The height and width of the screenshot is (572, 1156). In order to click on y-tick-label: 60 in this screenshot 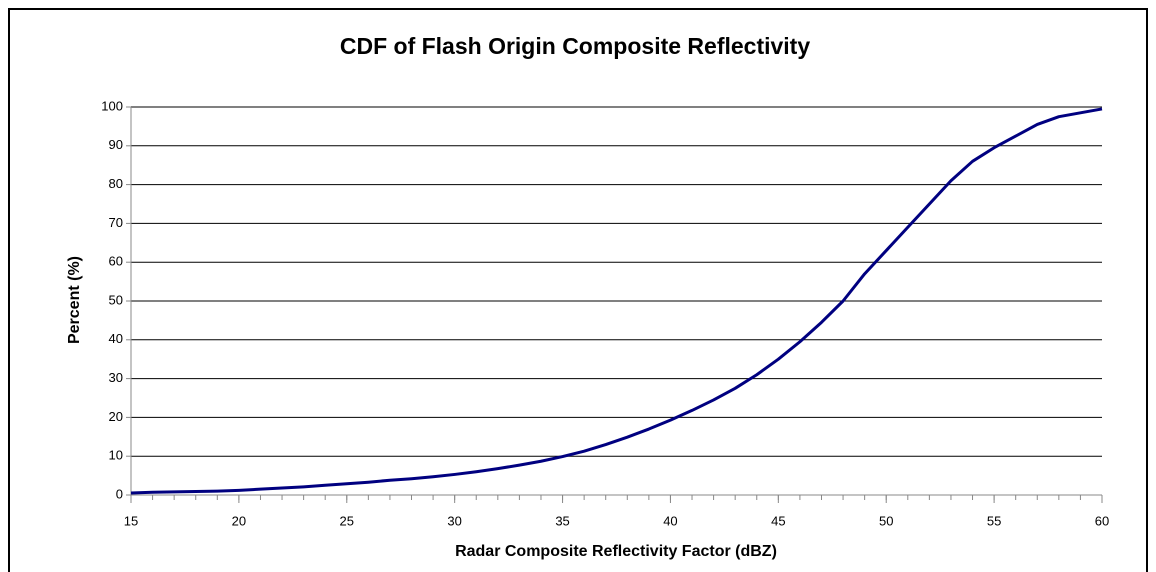, I will do `click(116, 261)`.